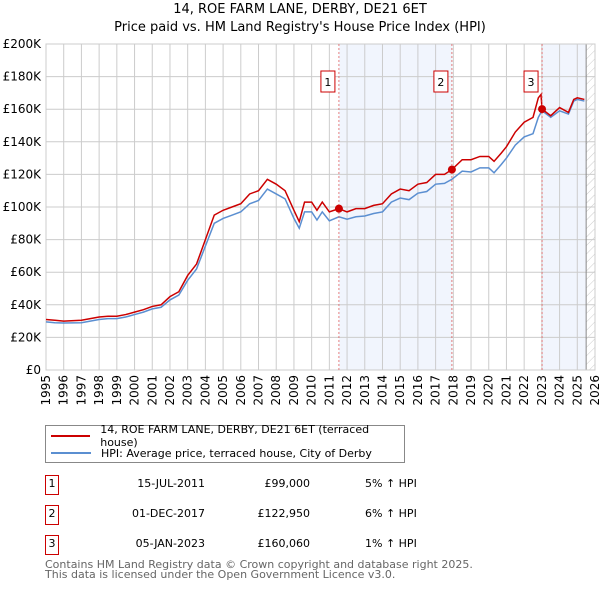  Describe the element at coordinates (23, 207) in the screenshot. I see `y-tick-label: £100K` at that location.